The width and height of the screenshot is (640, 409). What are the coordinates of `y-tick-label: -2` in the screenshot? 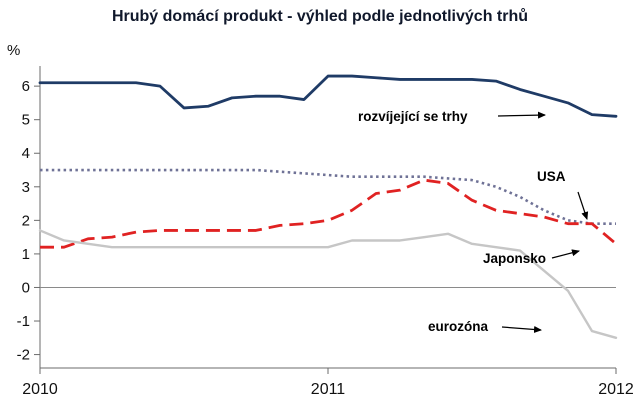 It's located at (23, 355).